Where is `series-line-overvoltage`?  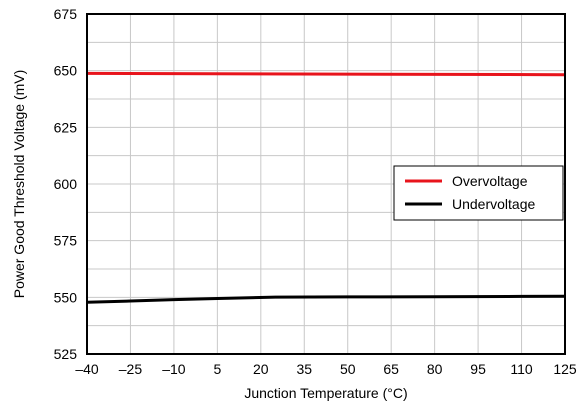 series-line-overvoltage is located at coordinates (326, 74).